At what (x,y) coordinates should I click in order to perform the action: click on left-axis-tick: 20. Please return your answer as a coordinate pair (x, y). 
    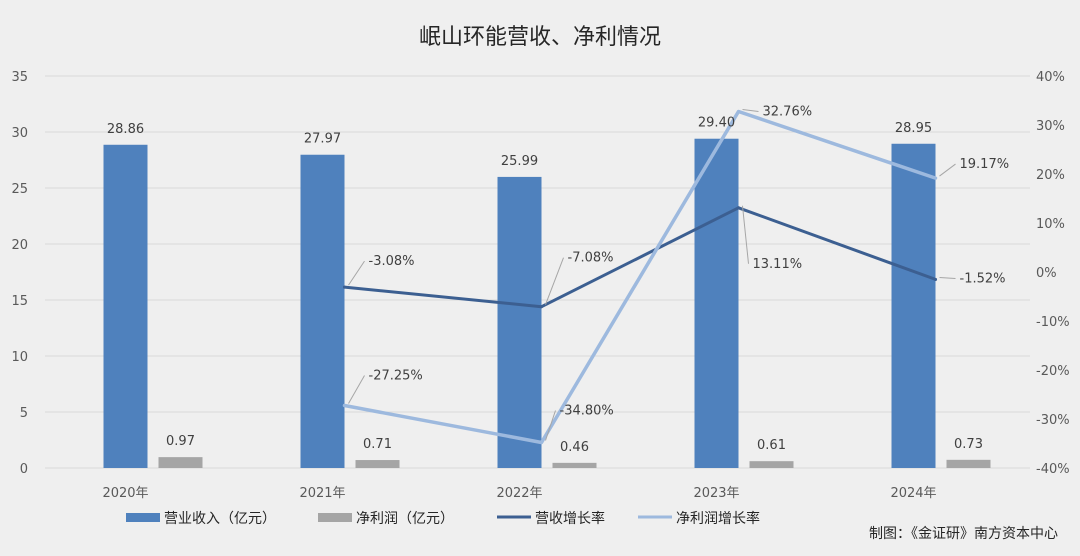
    Looking at the image, I should click on (19, 245).